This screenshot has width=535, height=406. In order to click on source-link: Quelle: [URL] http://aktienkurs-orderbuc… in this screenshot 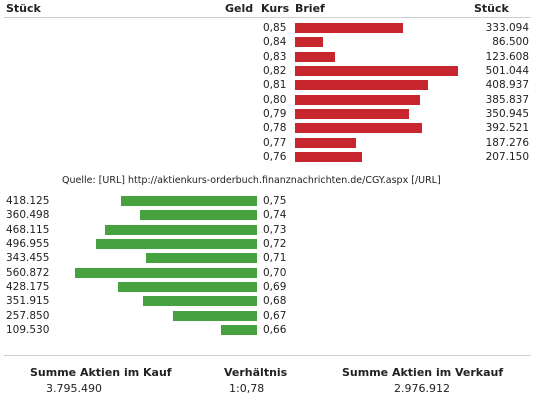, I will do `click(251, 180)`.